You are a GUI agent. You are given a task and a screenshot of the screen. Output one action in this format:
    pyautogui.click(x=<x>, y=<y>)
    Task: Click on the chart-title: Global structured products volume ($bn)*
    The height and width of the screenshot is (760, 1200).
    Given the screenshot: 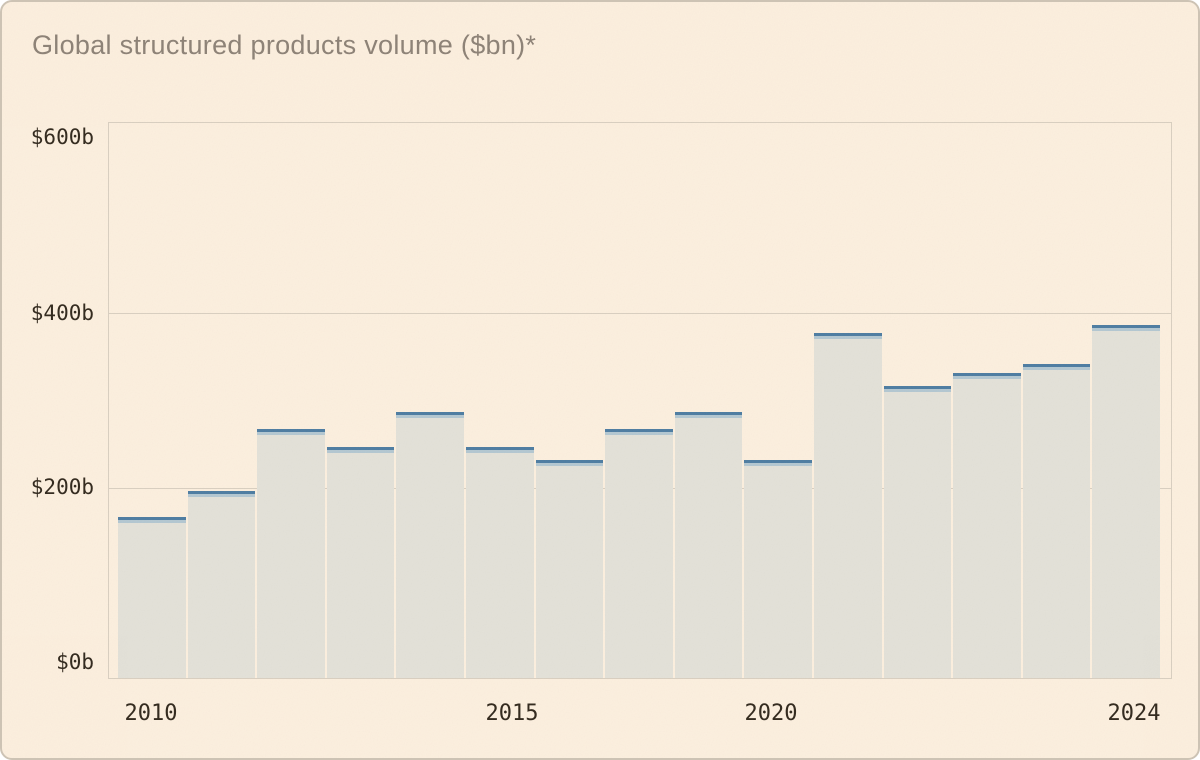 What is the action you would take?
    pyautogui.click(x=284, y=45)
    